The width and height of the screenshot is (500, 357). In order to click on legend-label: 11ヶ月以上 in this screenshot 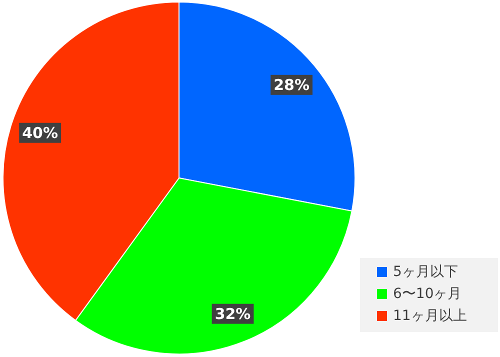, I will do `click(430, 316)`.